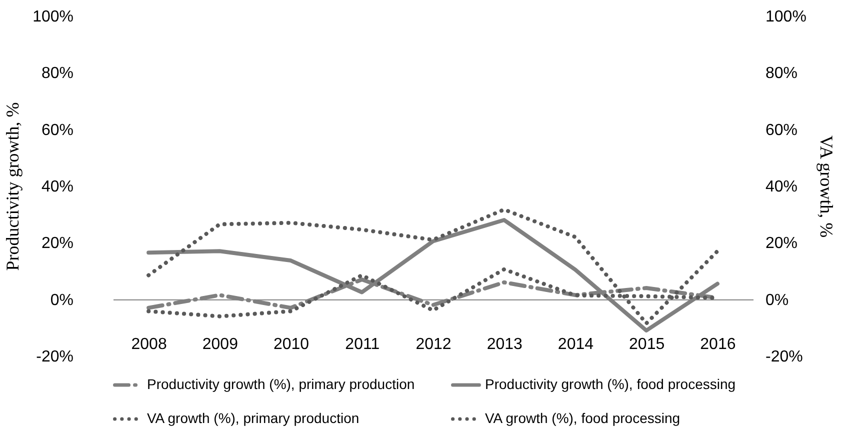 The width and height of the screenshot is (854, 434). I want to click on legend-label: Productivity growth (%), primary production, so click(281, 384).